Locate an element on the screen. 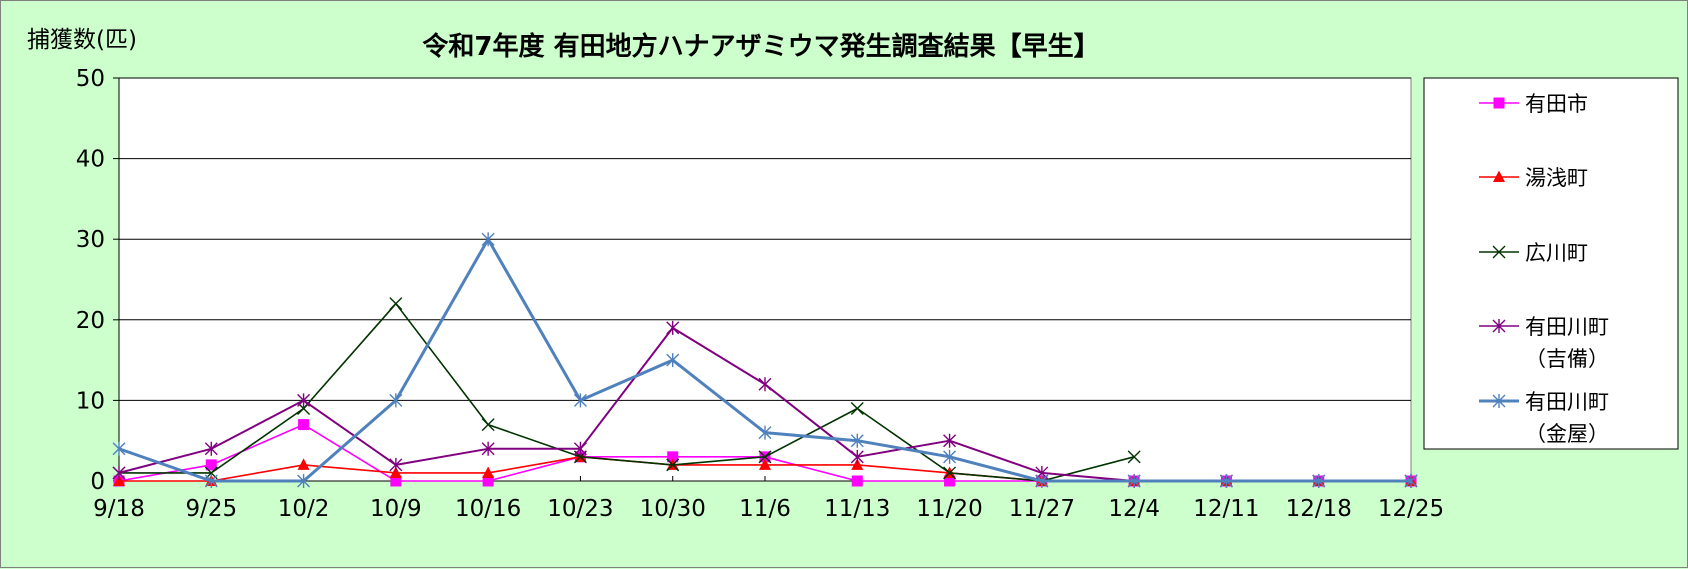 This screenshot has height=569, width=1688. x-tick-label: 9/25 is located at coordinates (211, 509).